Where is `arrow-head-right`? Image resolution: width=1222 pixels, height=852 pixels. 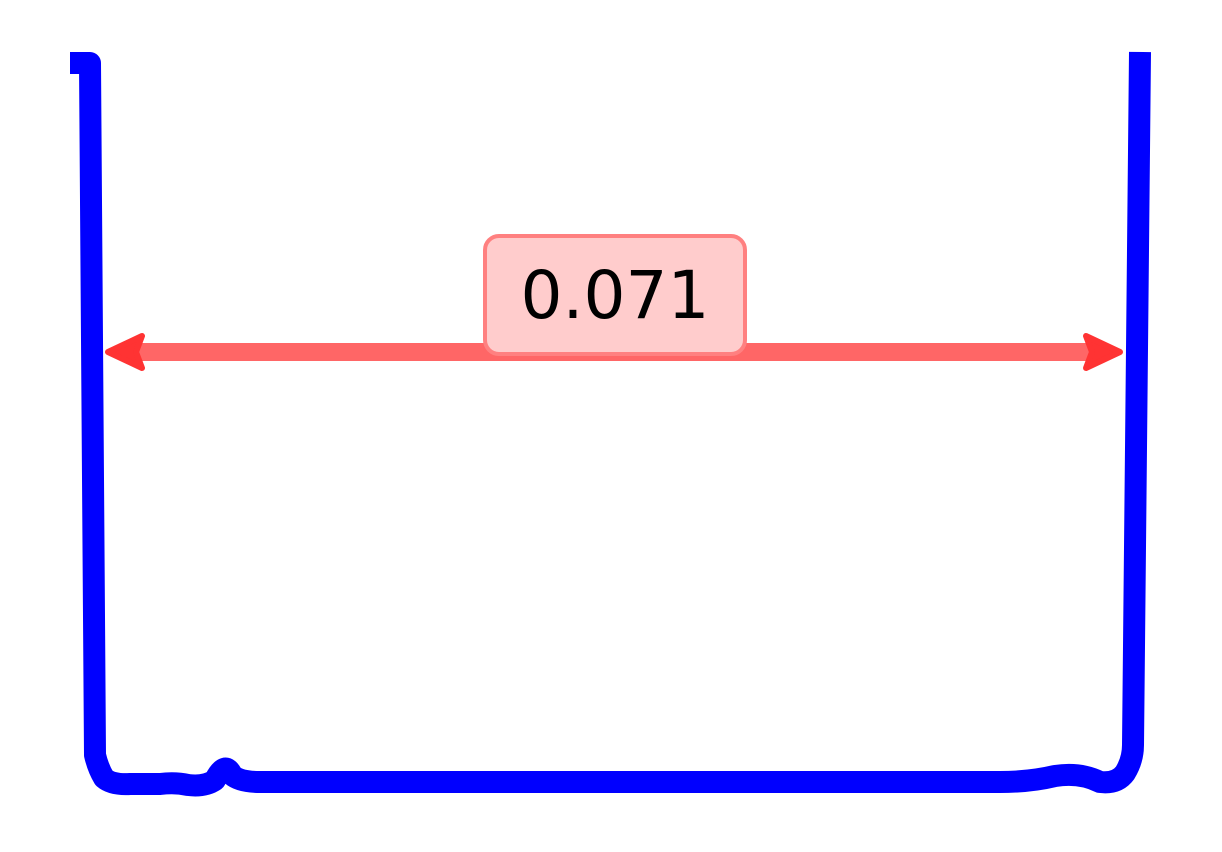
arrow-head-right is located at coordinates (1103, 352).